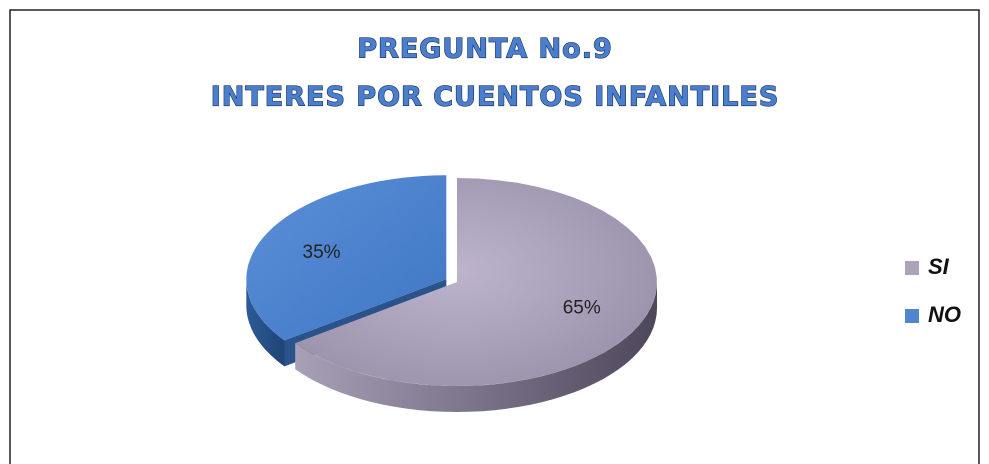 The image size is (989, 464). What do you see at coordinates (322, 252) in the screenshot?
I see `value-label: 35%` at bounding box center [322, 252].